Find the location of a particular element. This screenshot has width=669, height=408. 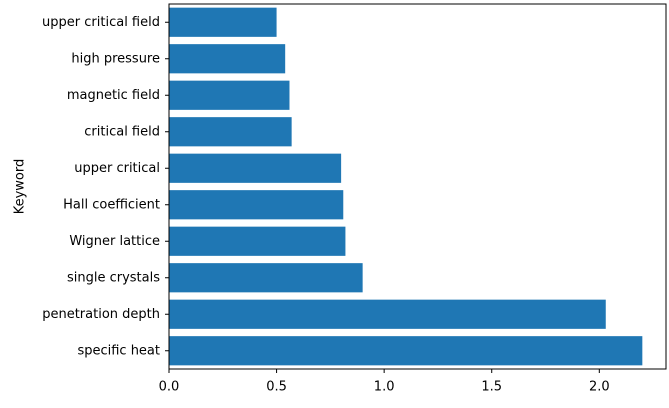

y-axis-title: Keyword is located at coordinates (20, 187).